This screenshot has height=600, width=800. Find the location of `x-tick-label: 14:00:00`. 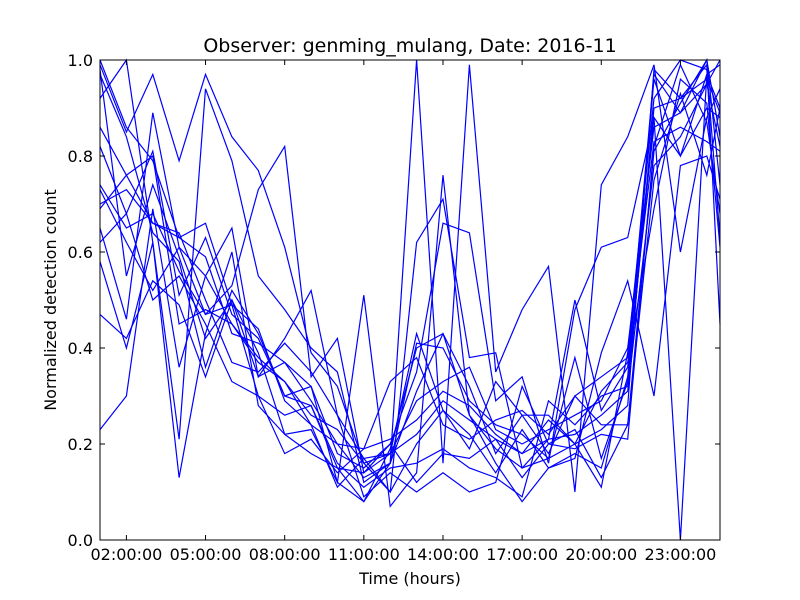

x-tick-label: 14:00:00 is located at coordinates (443, 554).